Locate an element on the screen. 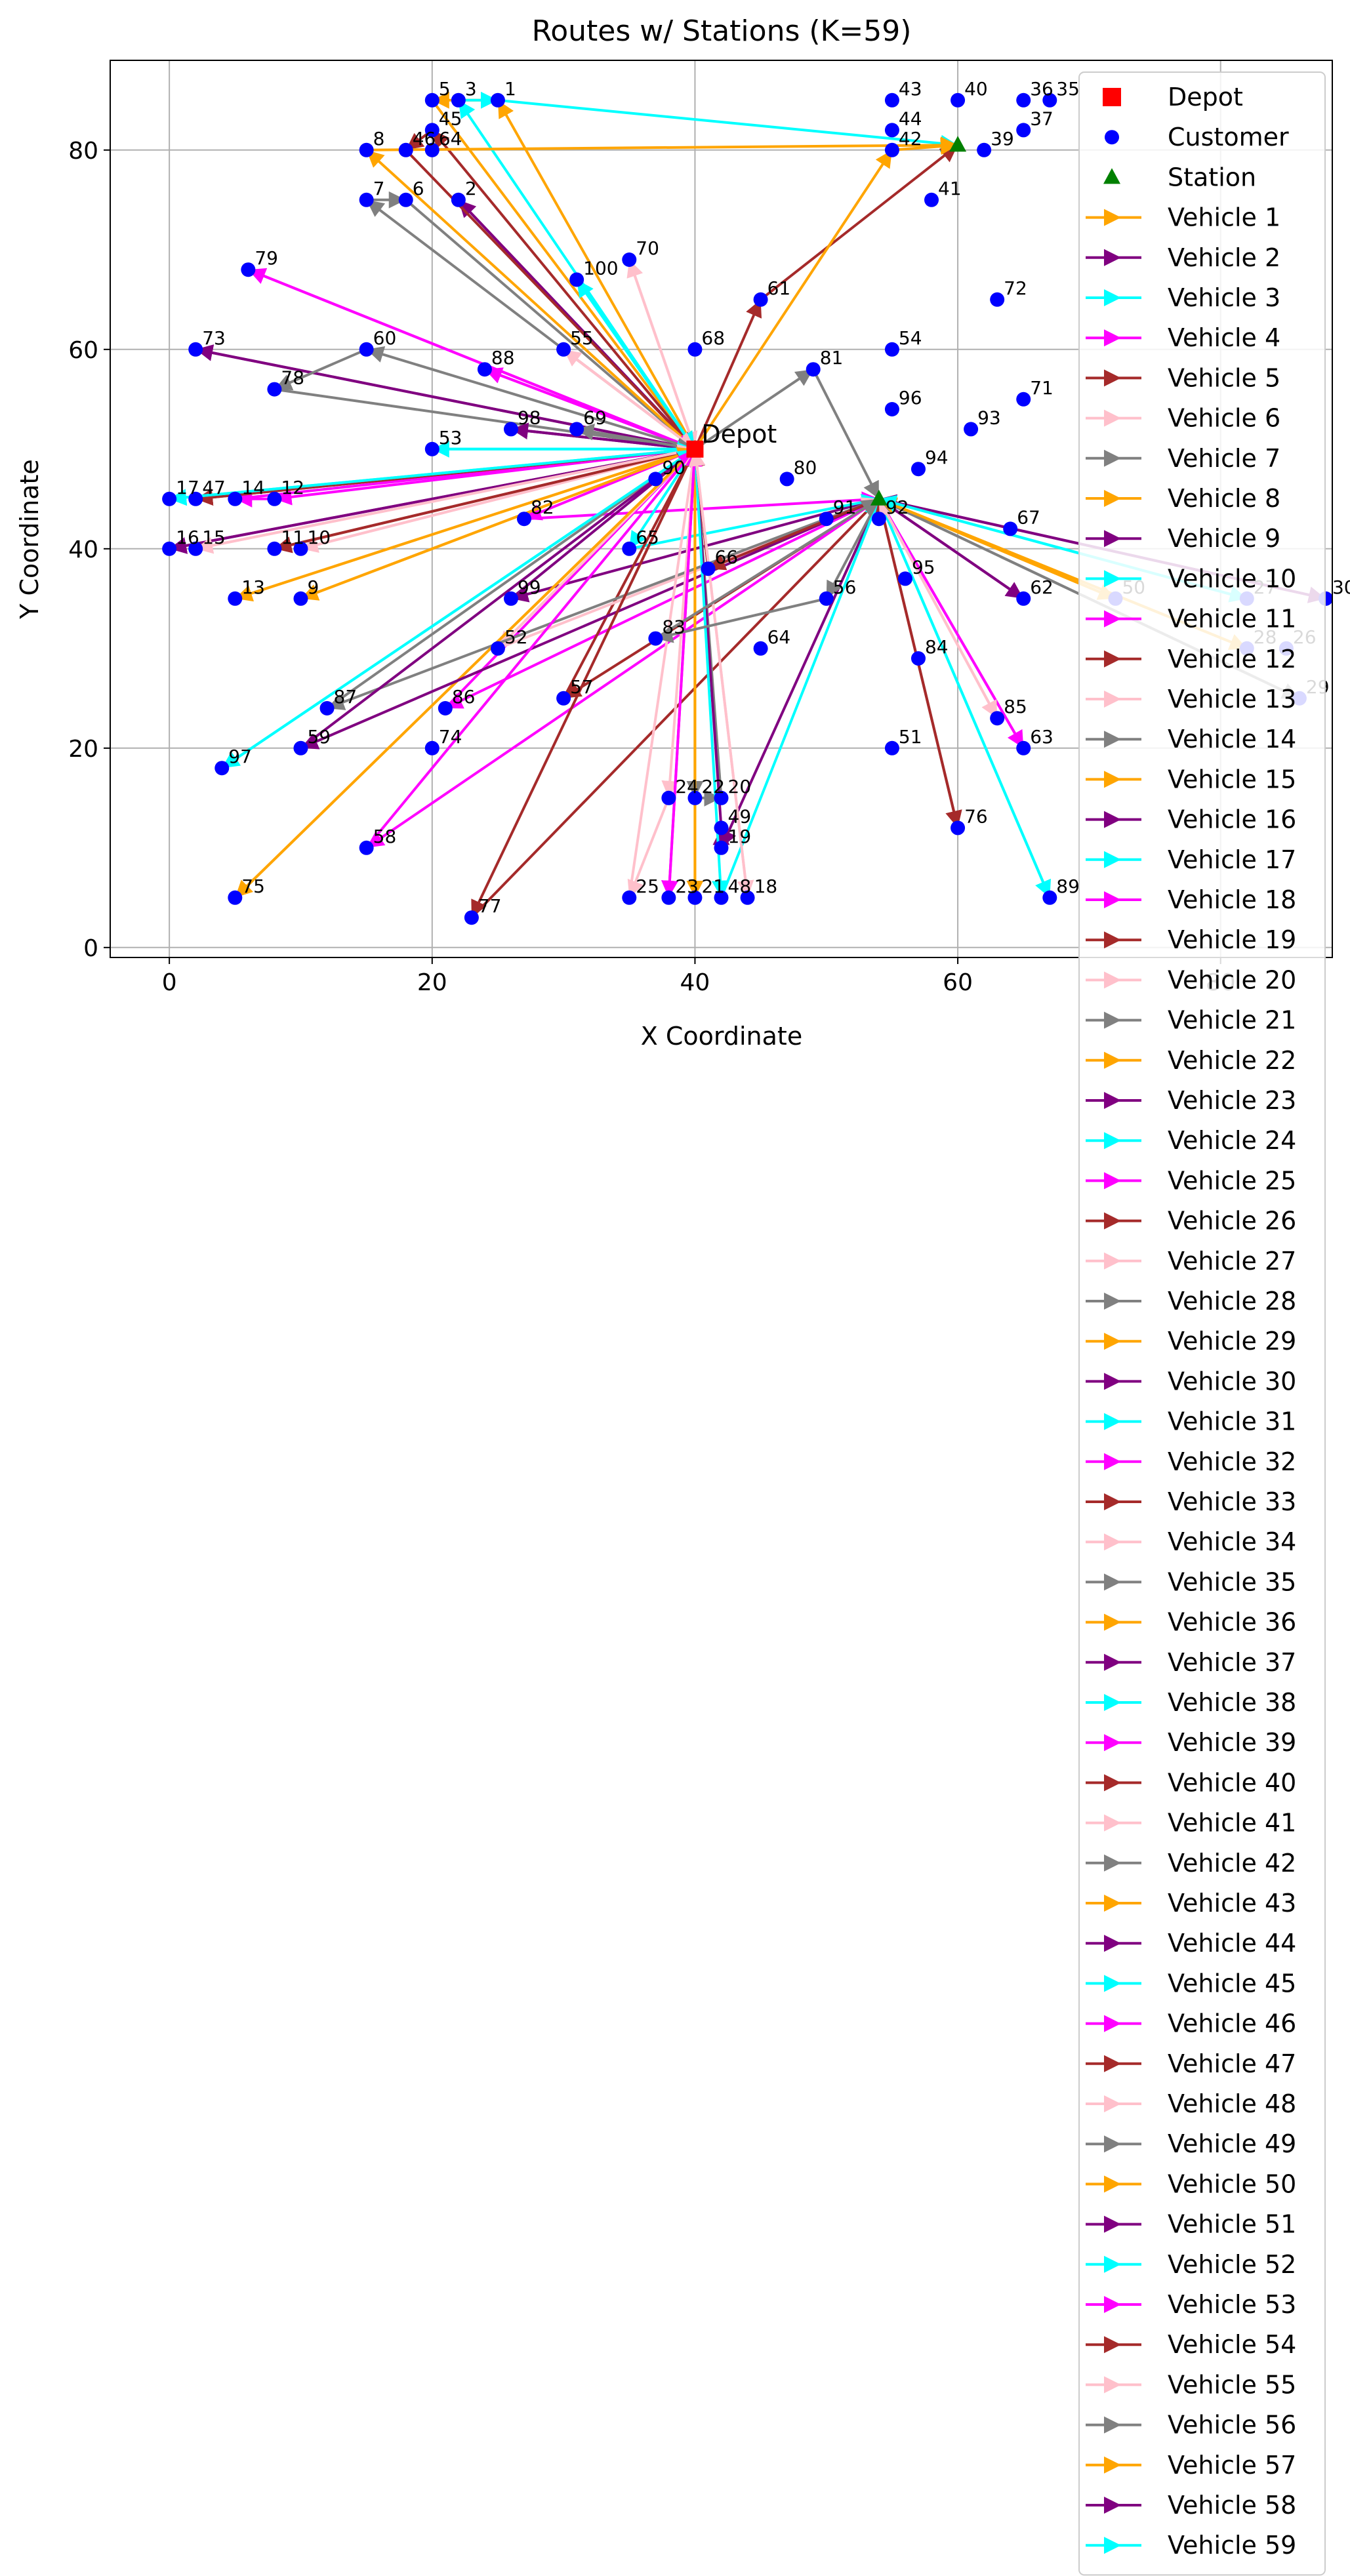 The image size is (1350, 2576). legend-label: Vehicle 38 is located at coordinates (1232, 1702).